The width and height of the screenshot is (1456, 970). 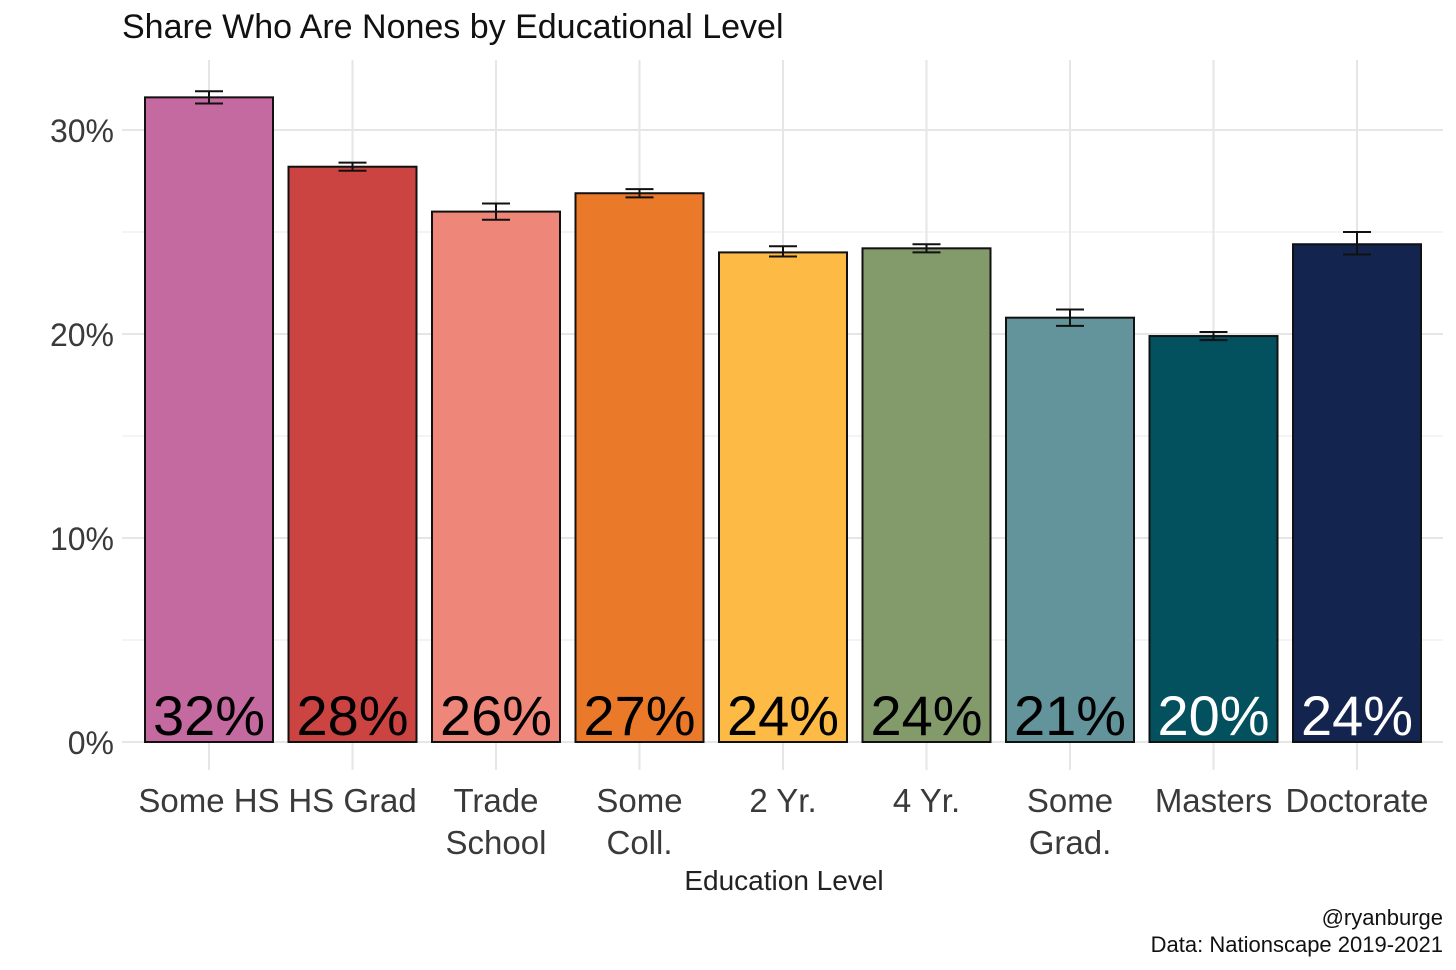 What do you see at coordinates (352, 800) in the screenshot?
I see `x-tick-label: HS Grad` at bounding box center [352, 800].